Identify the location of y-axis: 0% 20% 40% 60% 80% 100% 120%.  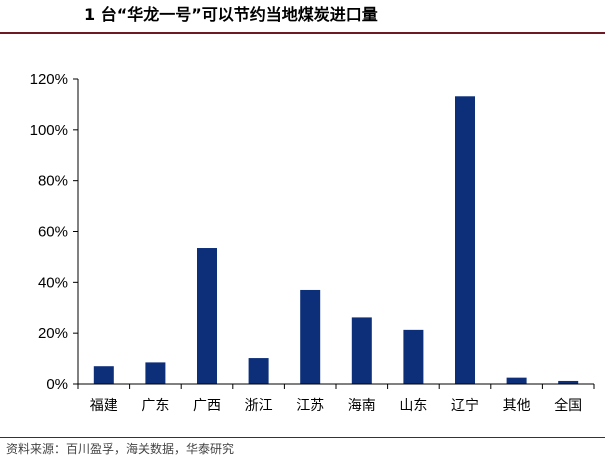
(54, 232).